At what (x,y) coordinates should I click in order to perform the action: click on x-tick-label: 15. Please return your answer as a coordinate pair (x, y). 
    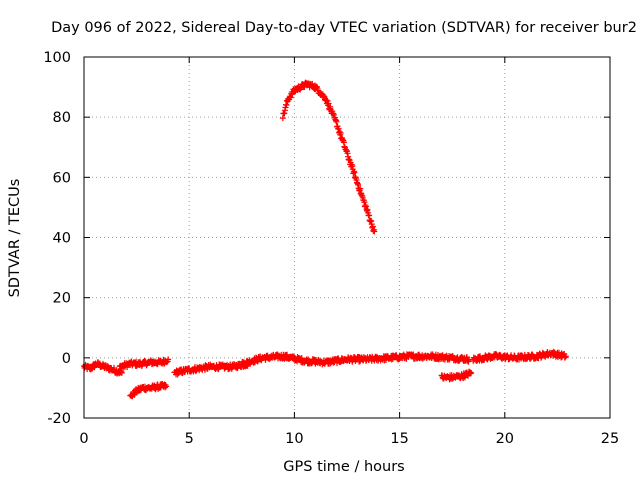
    Looking at the image, I should click on (399, 439).